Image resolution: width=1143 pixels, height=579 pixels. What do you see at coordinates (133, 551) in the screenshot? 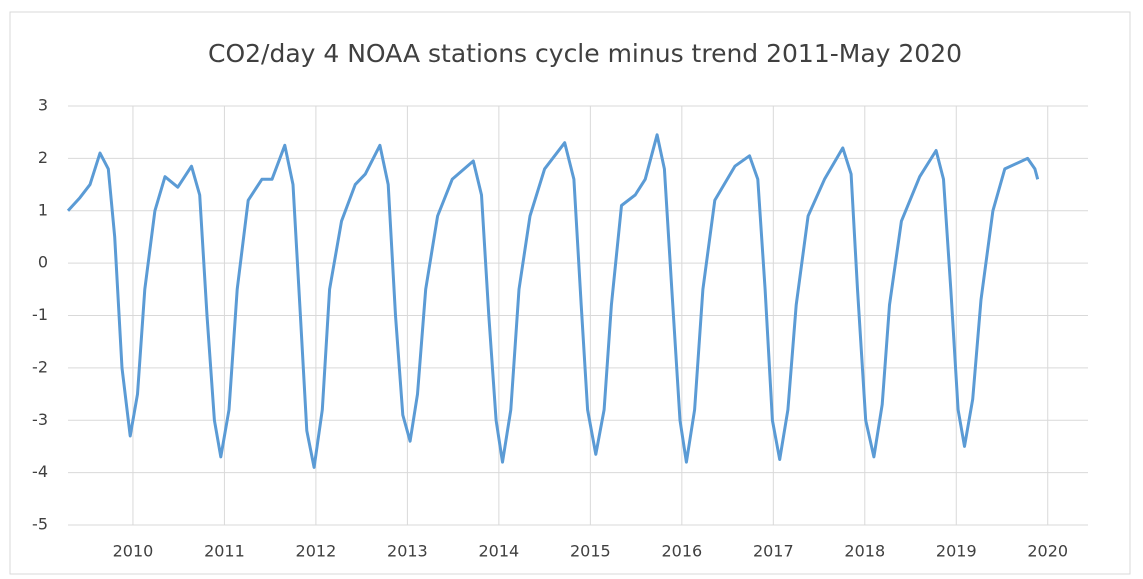
I see `x-tick-label: 2010` at bounding box center [133, 551].